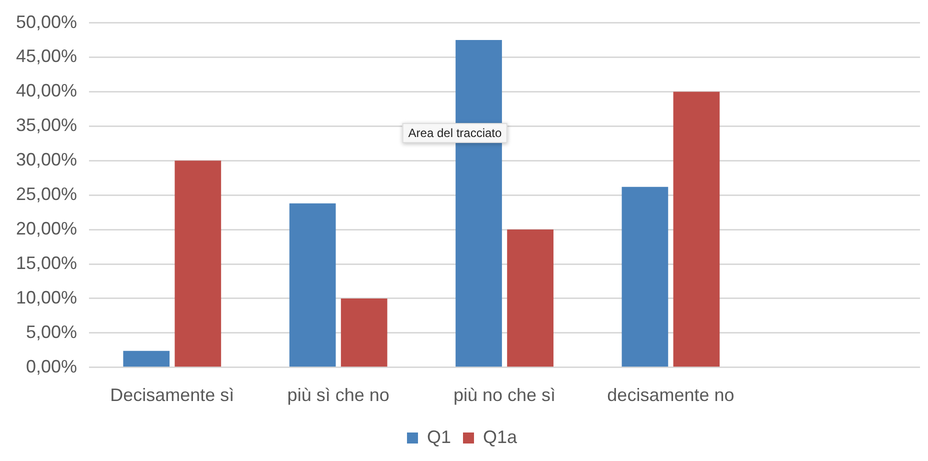 Image resolution: width=928 pixels, height=461 pixels. Describe the element at coordinates (47, 297) in the screenshot. I see `y-tick-label: 10,00%` at that location.